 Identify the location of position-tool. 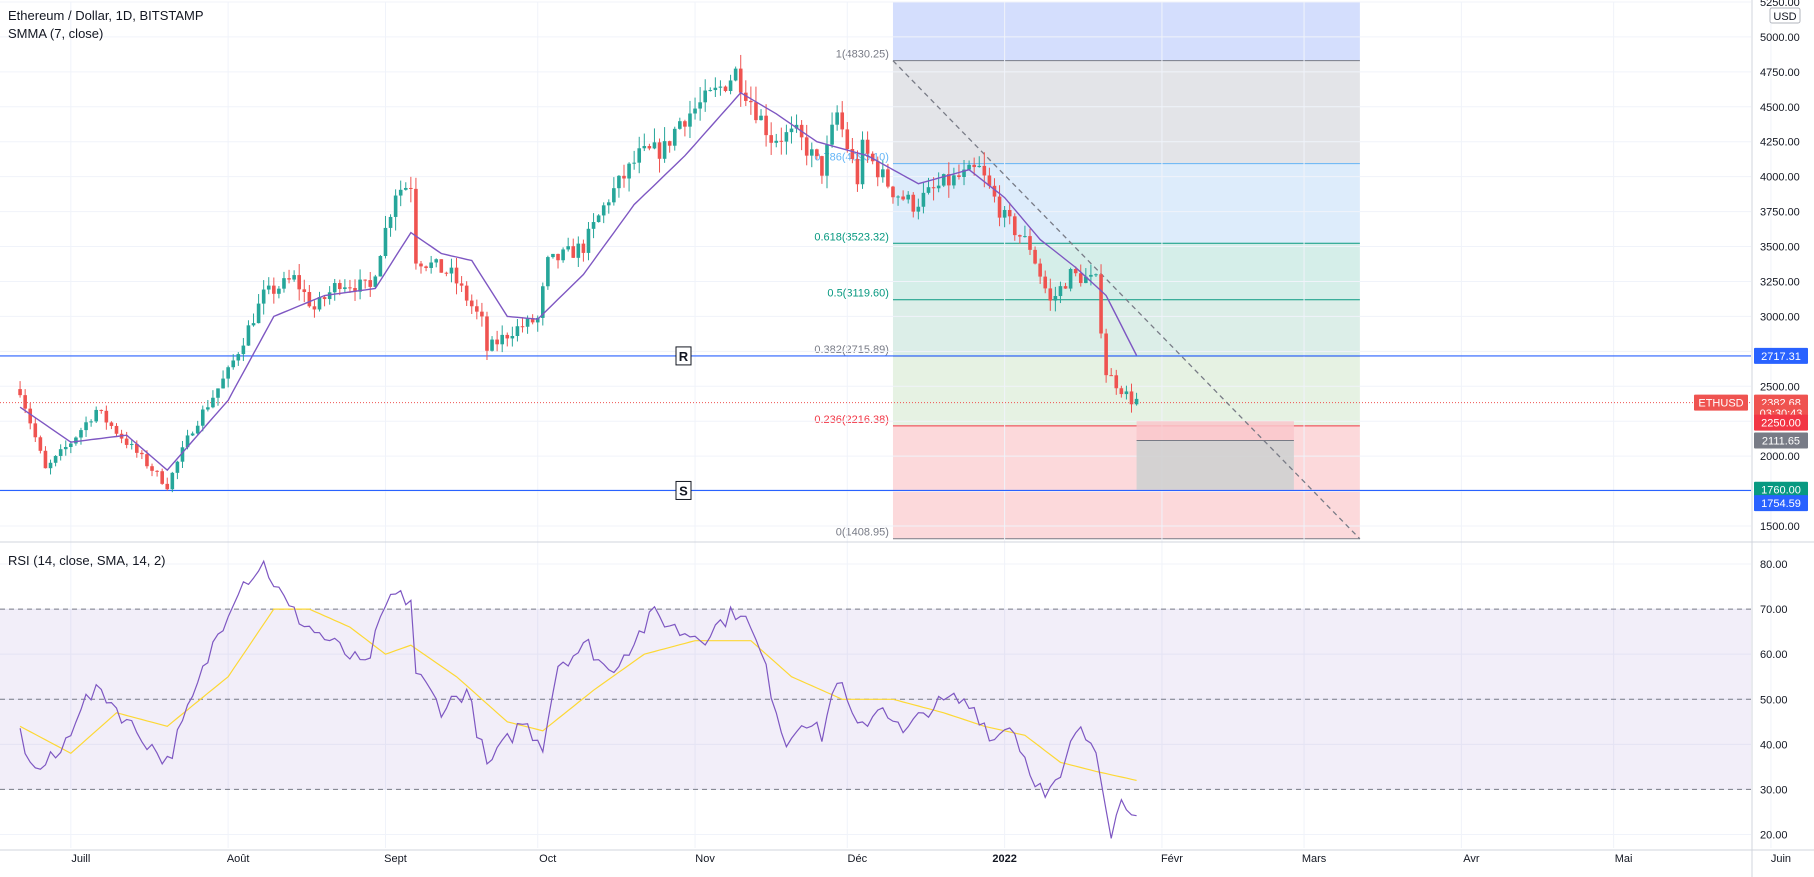
(1215, 455).